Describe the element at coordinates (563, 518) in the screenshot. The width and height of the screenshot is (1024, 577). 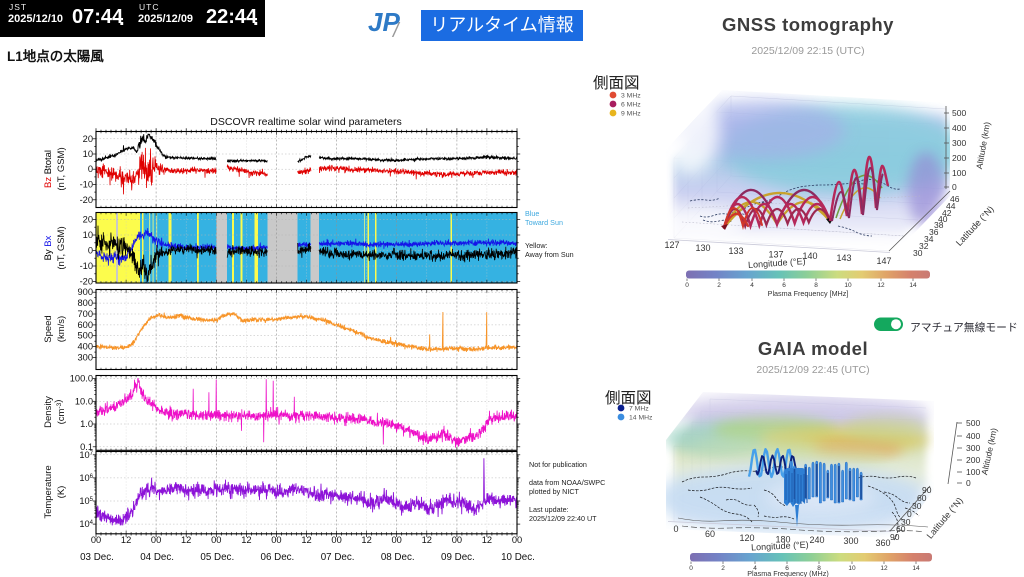
I see `svg-text: 2025/12/09 22:40 UT` at that location.